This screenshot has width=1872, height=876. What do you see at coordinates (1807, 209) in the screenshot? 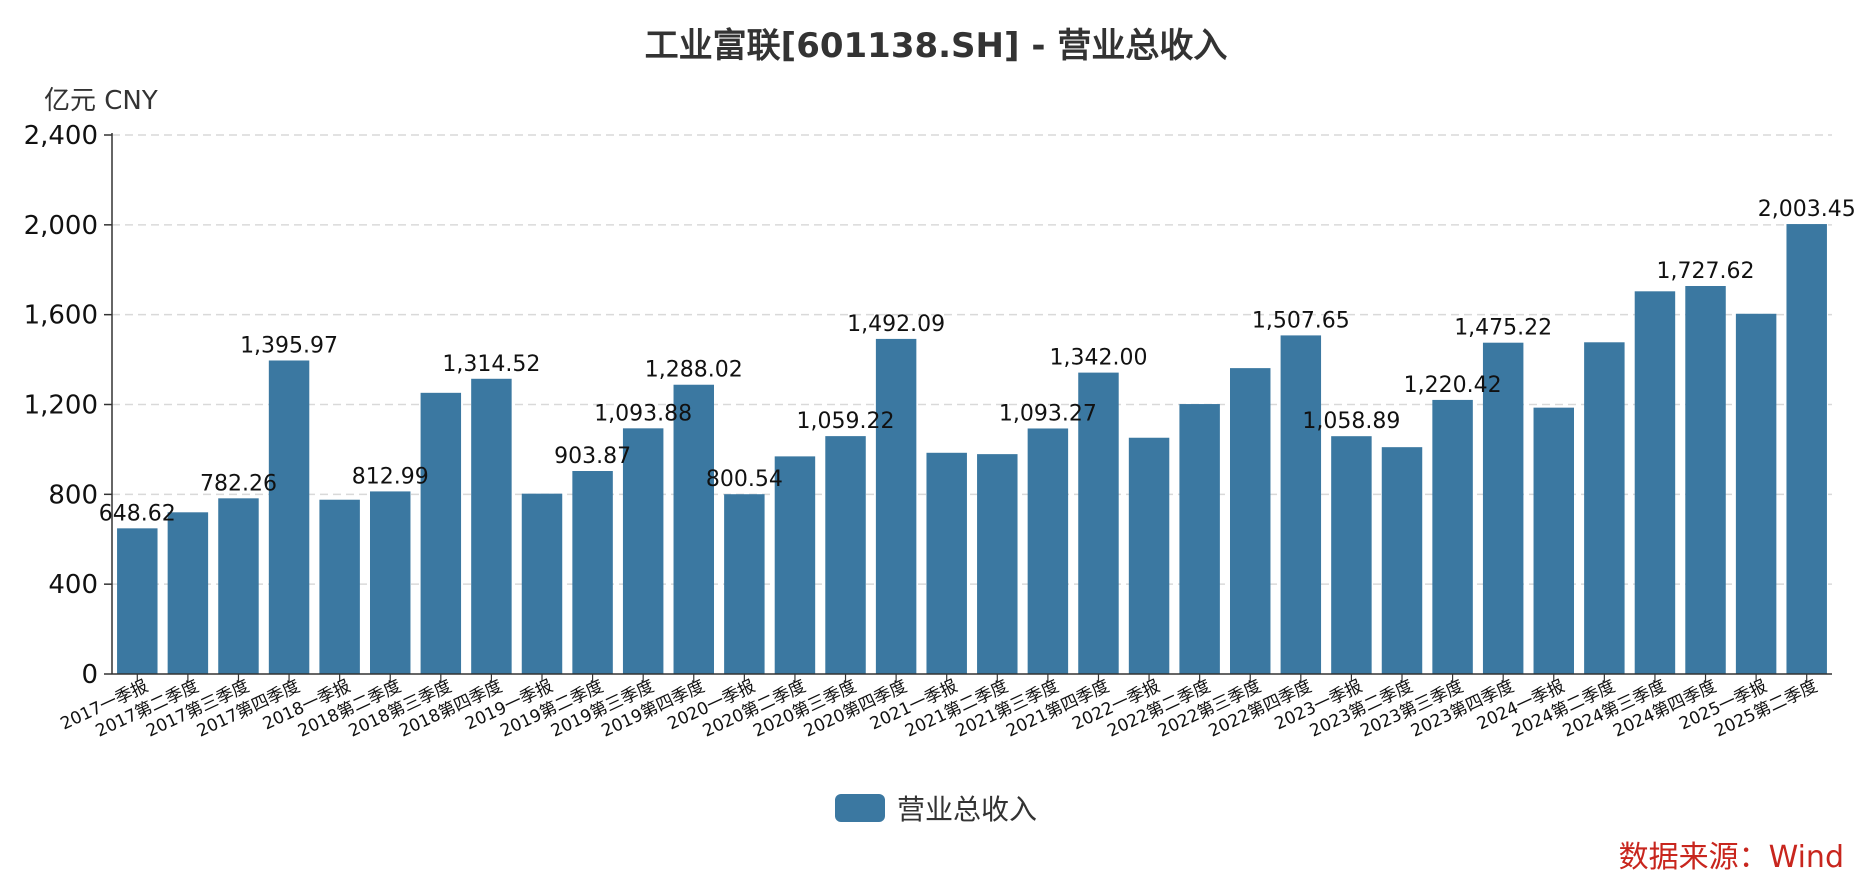
I see `data-label: 2,003.45` at bounding box center [1807, 209].